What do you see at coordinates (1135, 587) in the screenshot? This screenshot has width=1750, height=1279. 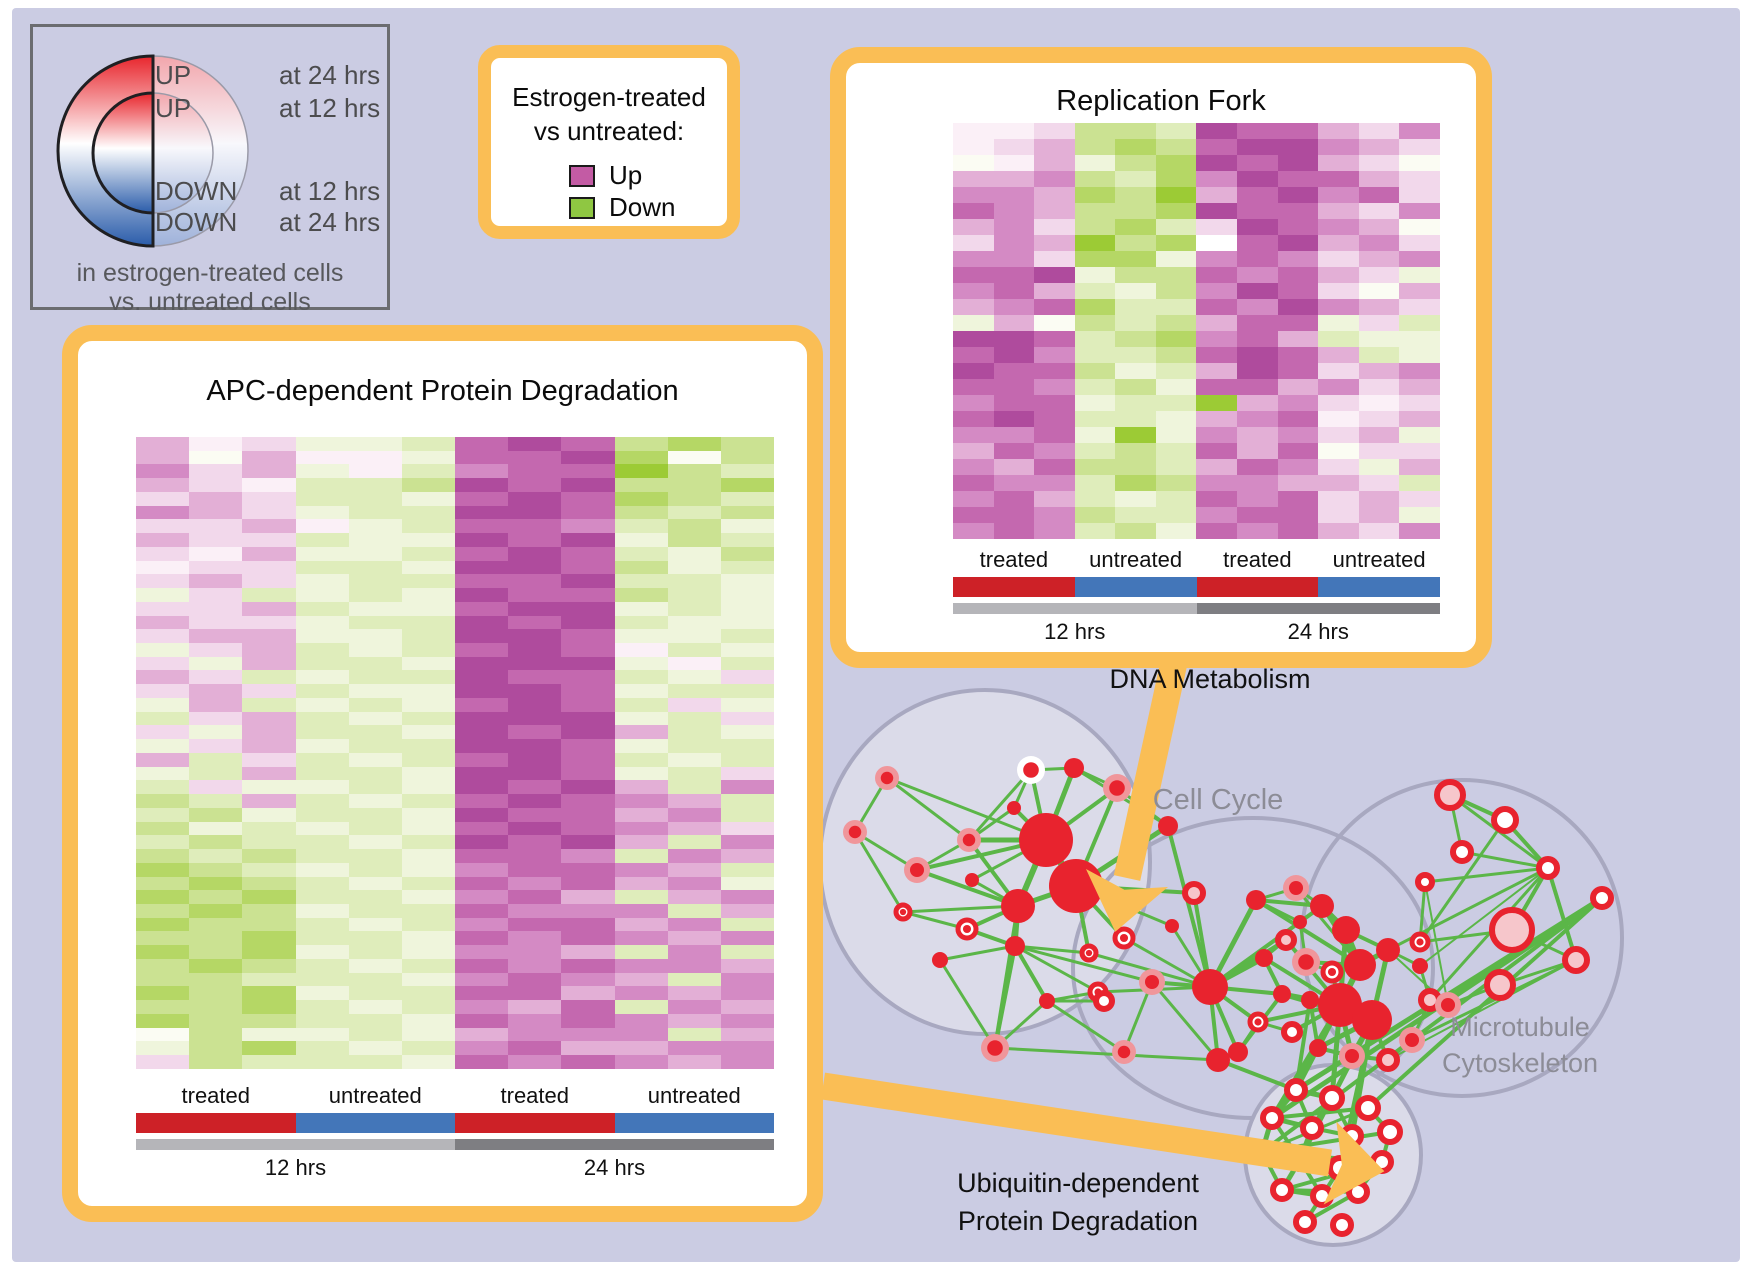 I see `untreated-color-bar` at bounding box center [1135, 587].